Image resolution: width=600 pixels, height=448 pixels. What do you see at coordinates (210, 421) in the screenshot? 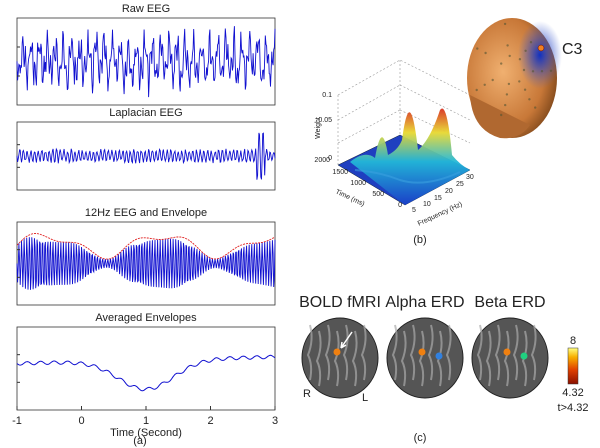
I see `x-tick-label: 2` at bounding box center [210, 421].